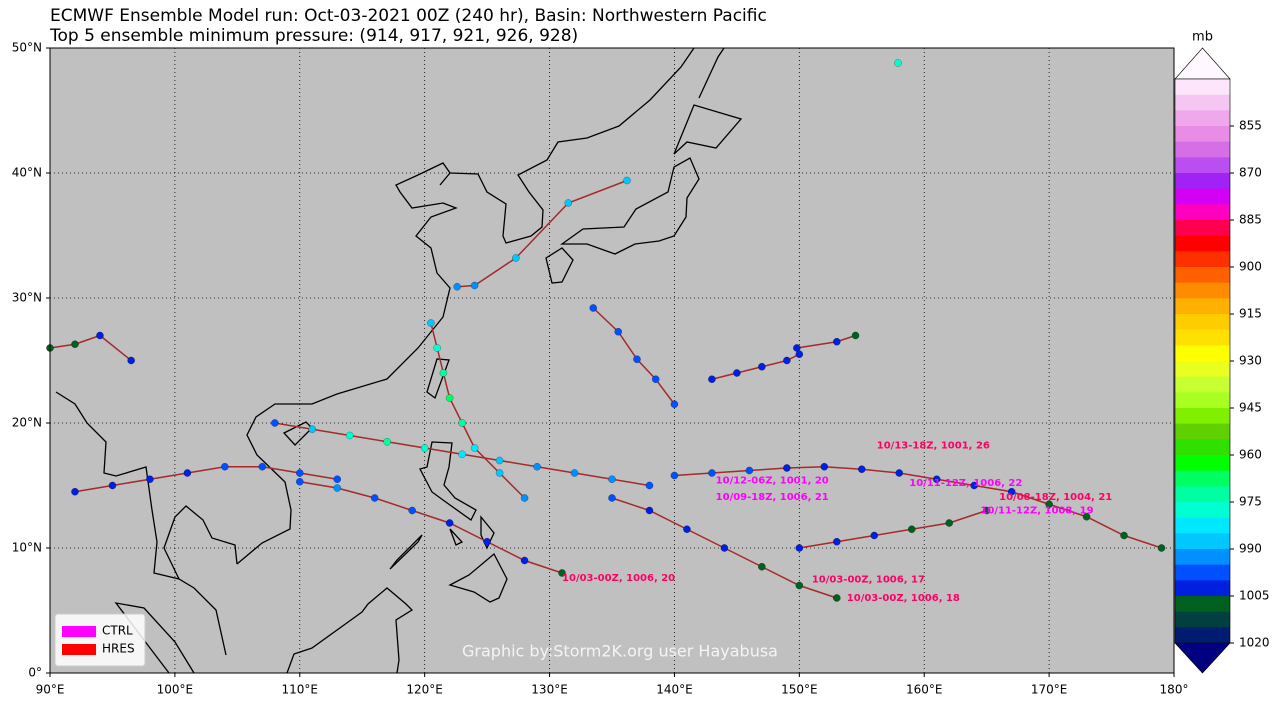  What do you see at coordinates (27, 423) in the screenshot?
I see `lat-tick-label: 20°N` at bounding box center [27, 423].